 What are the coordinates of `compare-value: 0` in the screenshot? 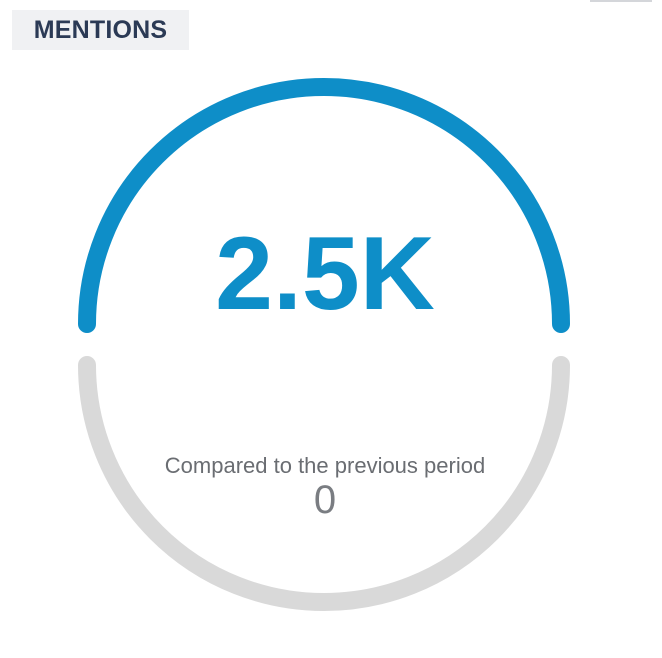 It's located at (325, 500).